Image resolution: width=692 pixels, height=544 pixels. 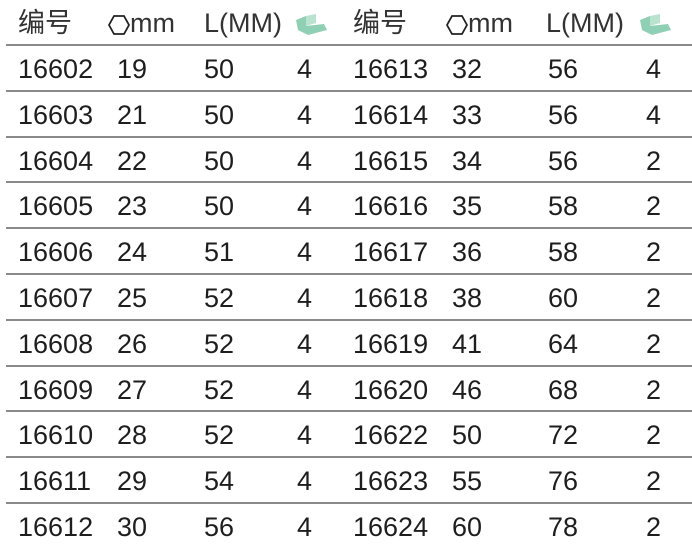 What do you see at coordinates (467, 69) in the screenshot?
I see `cell-size: 32` at bounding box center [467, 69].